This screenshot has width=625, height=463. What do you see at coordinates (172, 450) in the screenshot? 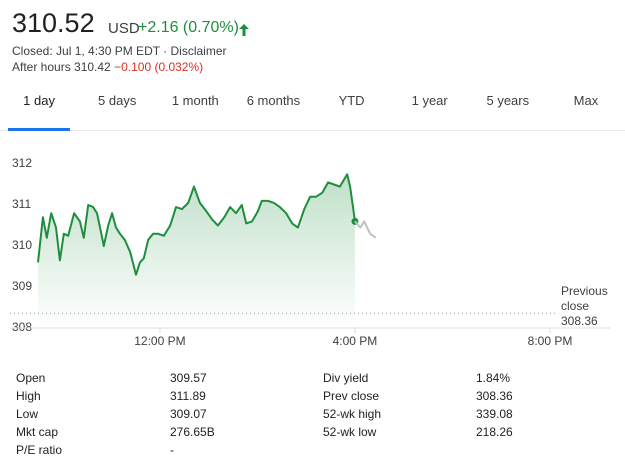
I see `stat-value: -` at bounding box center [172, 450].